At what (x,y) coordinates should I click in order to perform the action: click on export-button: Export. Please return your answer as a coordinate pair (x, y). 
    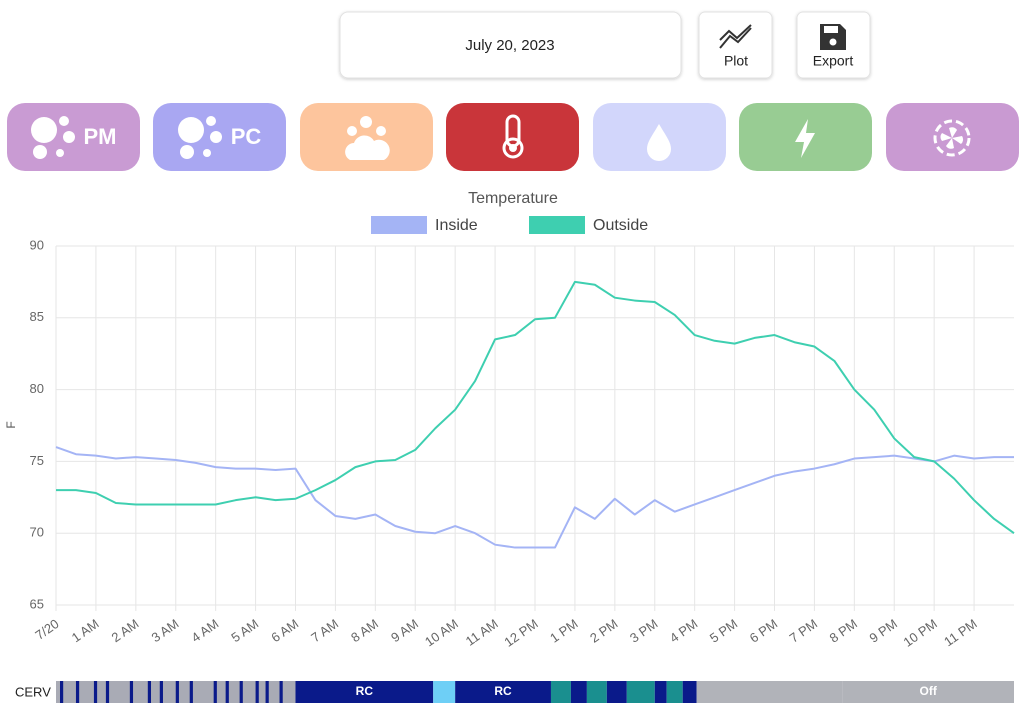
    Looking at the image, I should click on (833, 45).